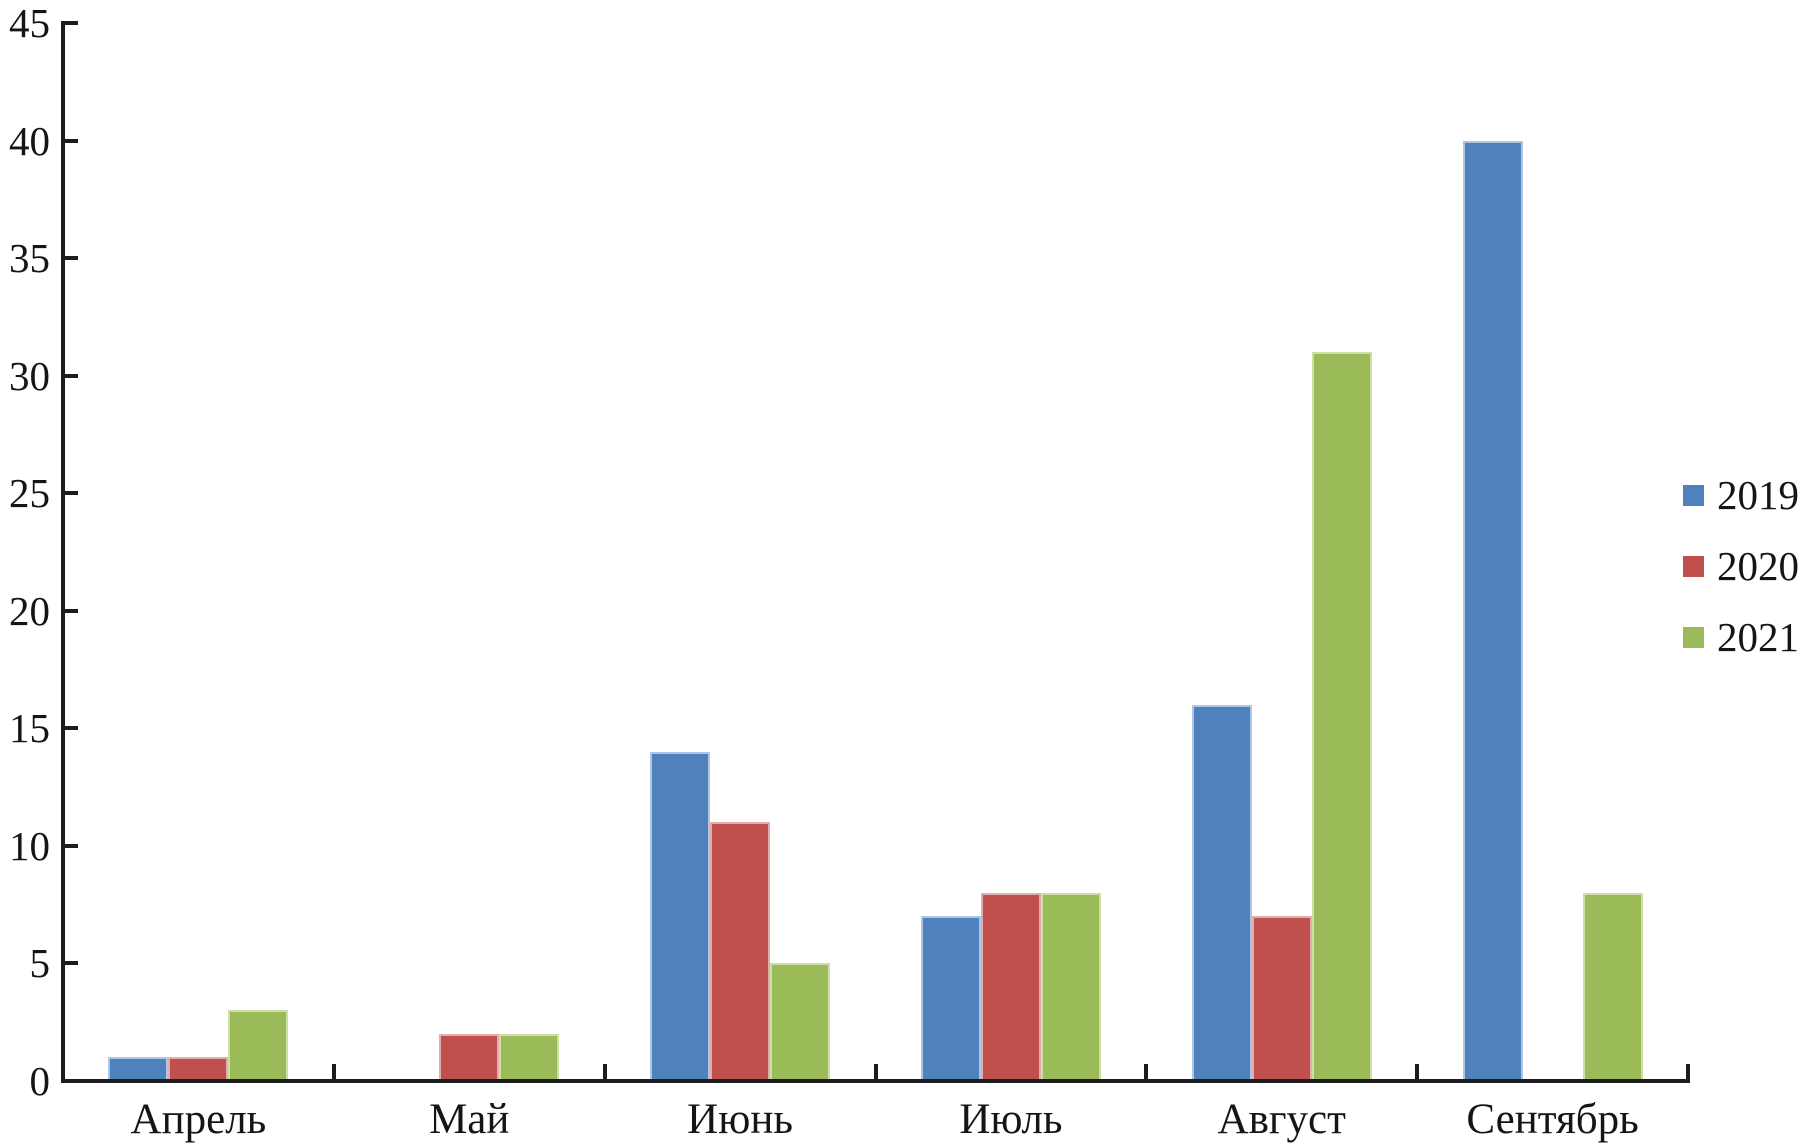 The height and width of the screenshot is (1148, 1798). What do you see at coordinates (469, 1119) in the screenshot?
I see `x-category-label-1: Май` at bounding box center [469, 1119].